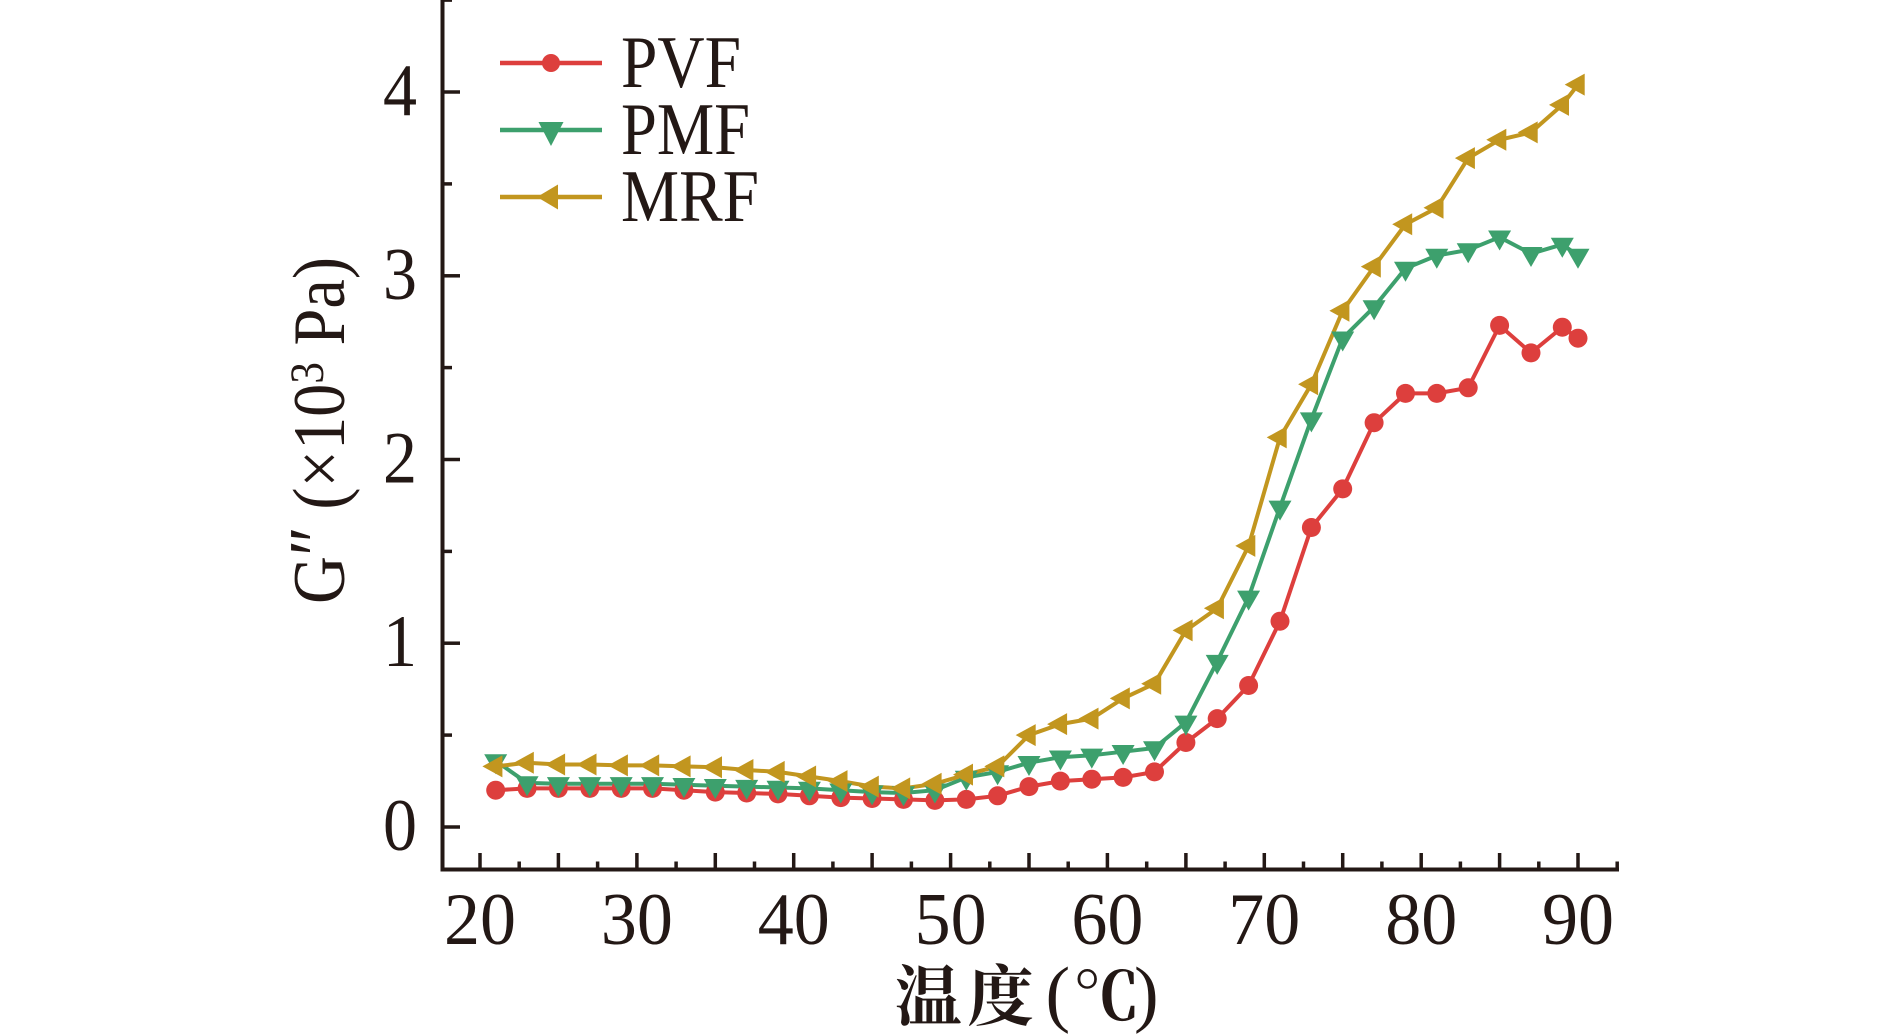 This screenshot has width=1890, height=1034. Describe the element at coordinates (681, 63) in the screenshot. I see `svg-text: PVF` at that location.